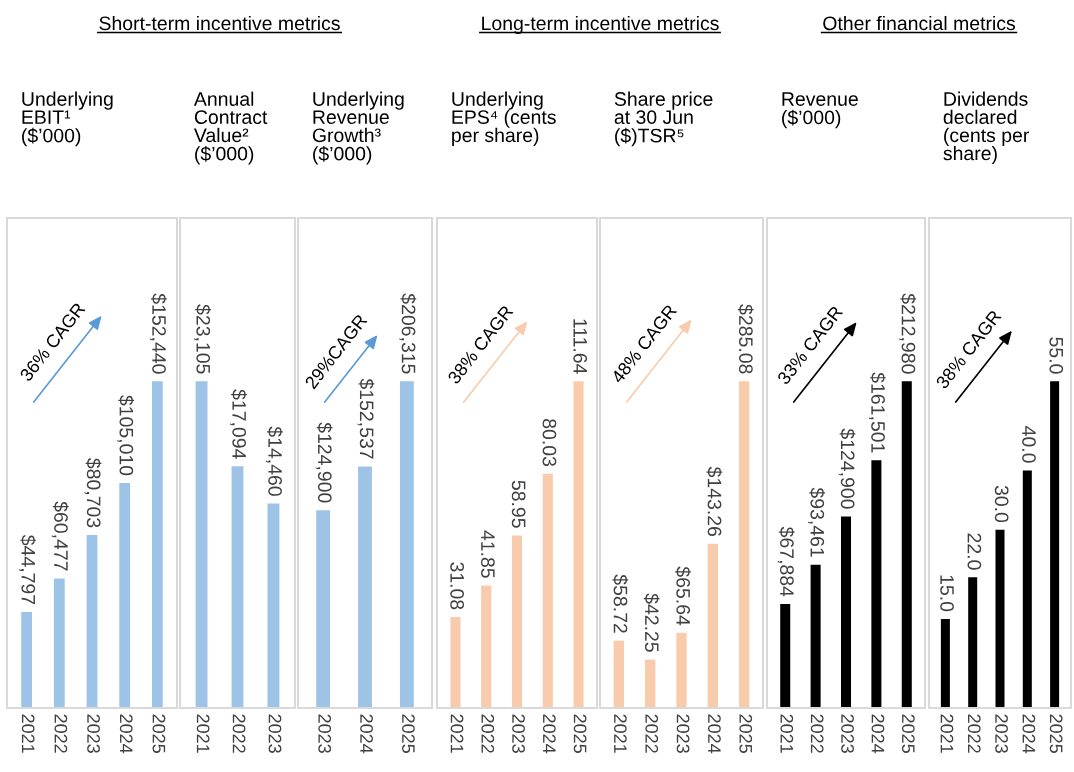 This screenshot has height=772, width=1074. What do you see at coordinates (1056, 355) in the screenshot?
I see `data-label: 55.0` at bounding box center [1056, 355].